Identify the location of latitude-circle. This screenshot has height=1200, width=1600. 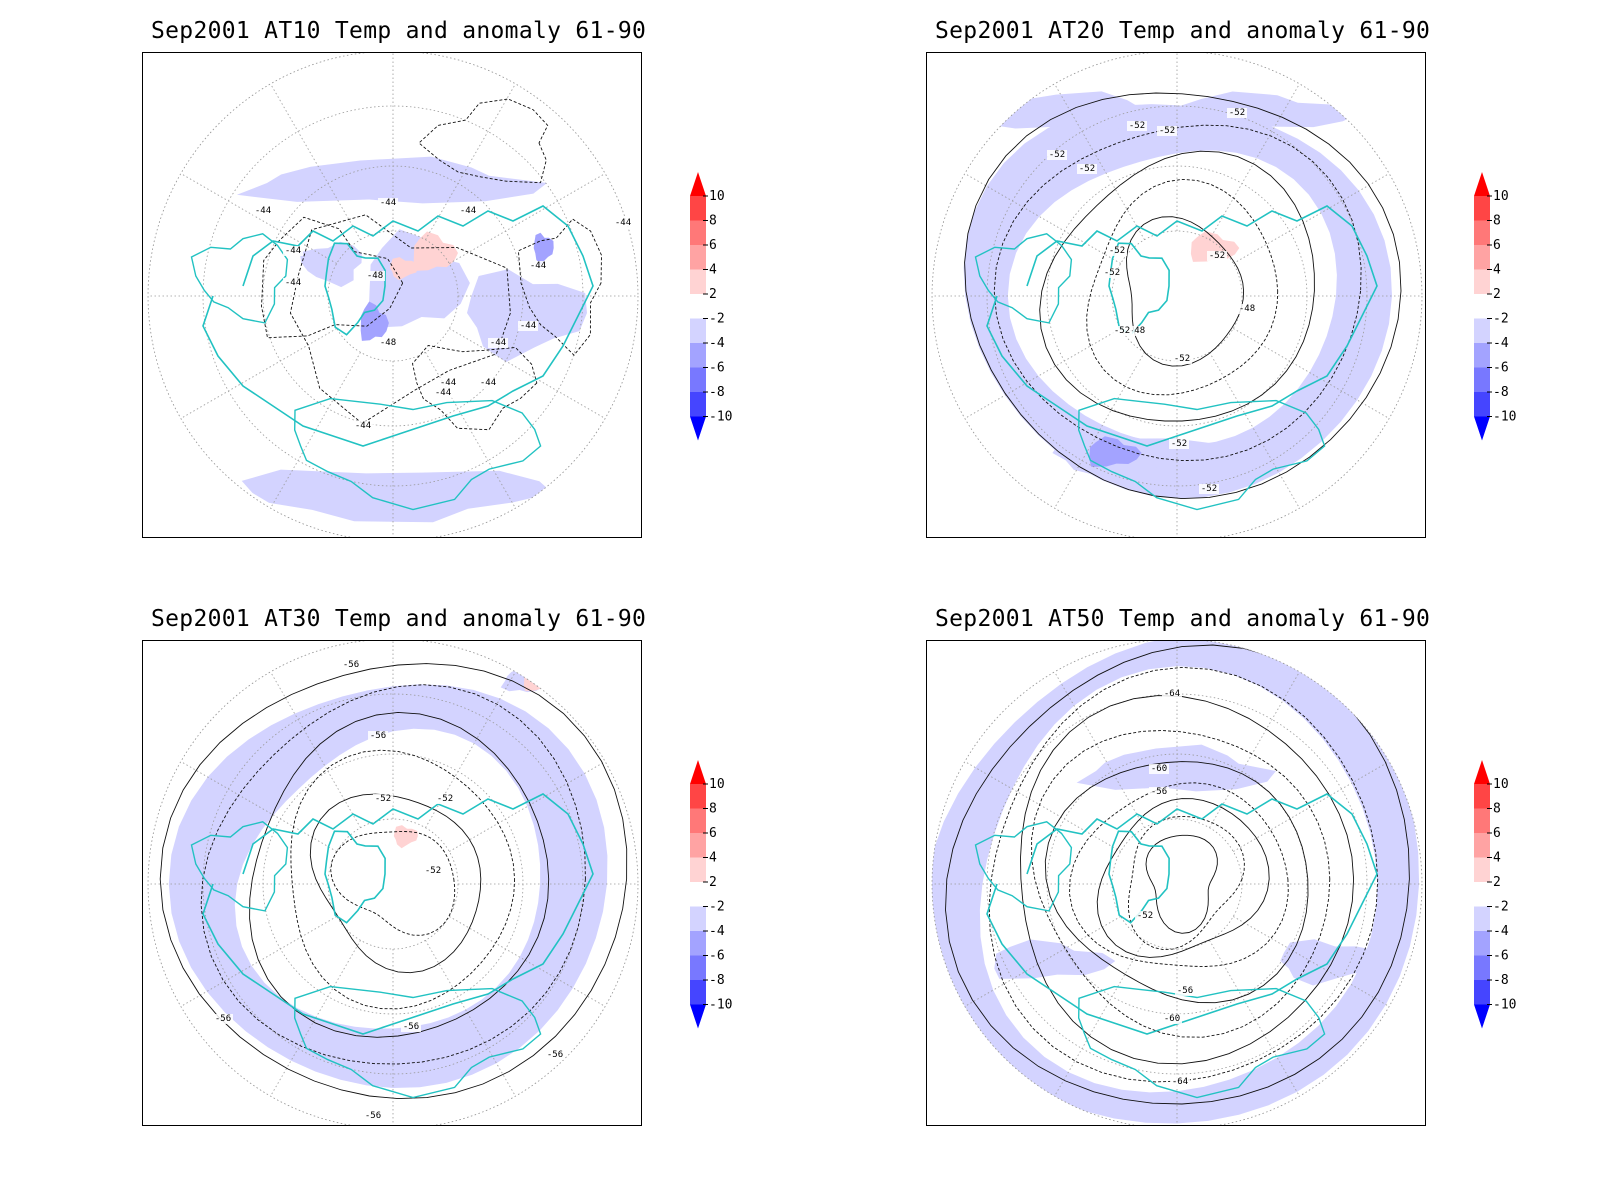
(393, 884).